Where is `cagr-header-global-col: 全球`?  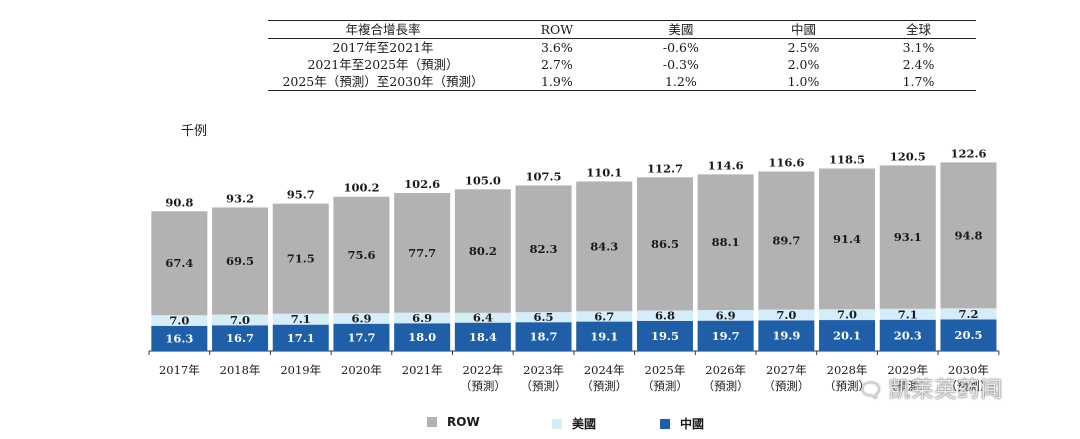 cagr-header-global-col: 全球 is located at coordinates (918, 29).